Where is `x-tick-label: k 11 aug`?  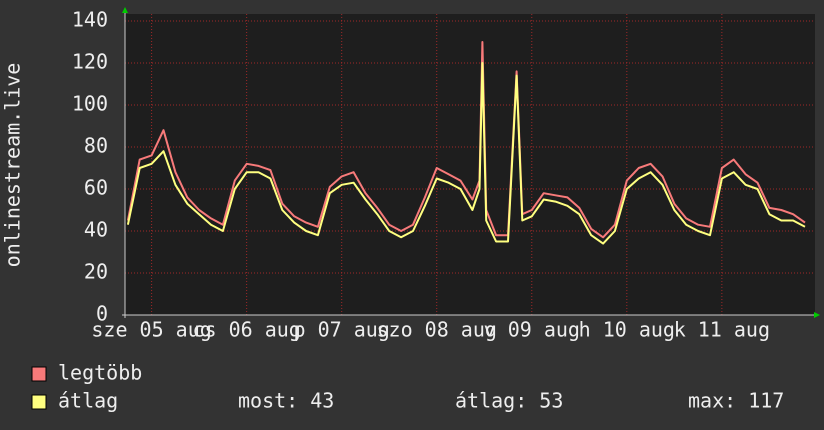
x-tick-label: k 11 aug is located at coordinates (722, 330).